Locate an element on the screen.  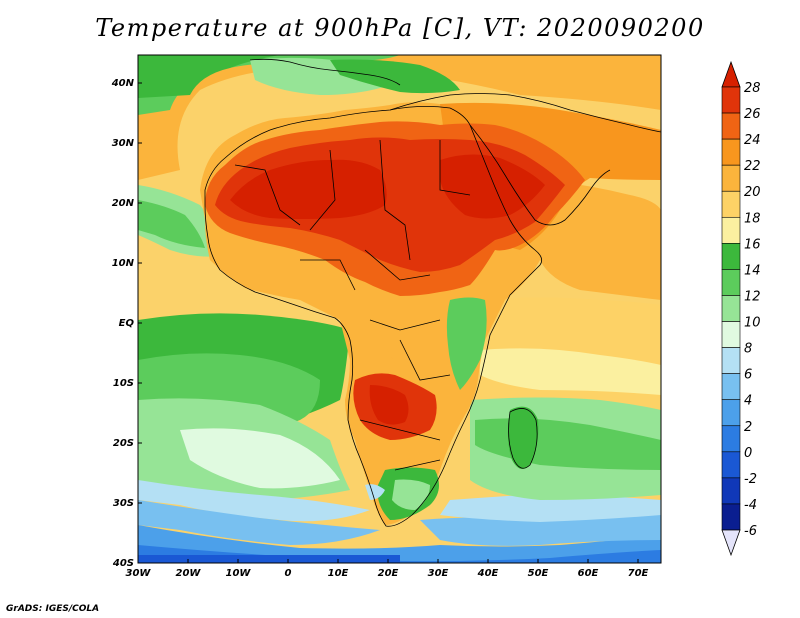
colorbar-label: 8 is located at coordinates (748, 349).